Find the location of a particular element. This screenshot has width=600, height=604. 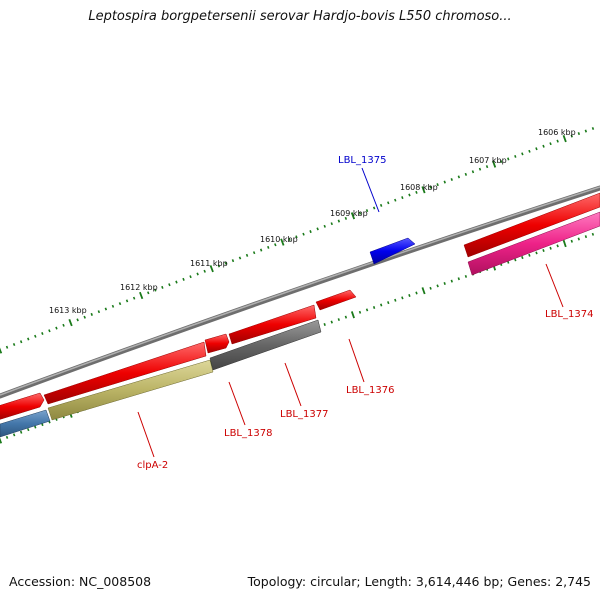

accession-text: Accession: NC_008508 is located at coordinates (80, 581).